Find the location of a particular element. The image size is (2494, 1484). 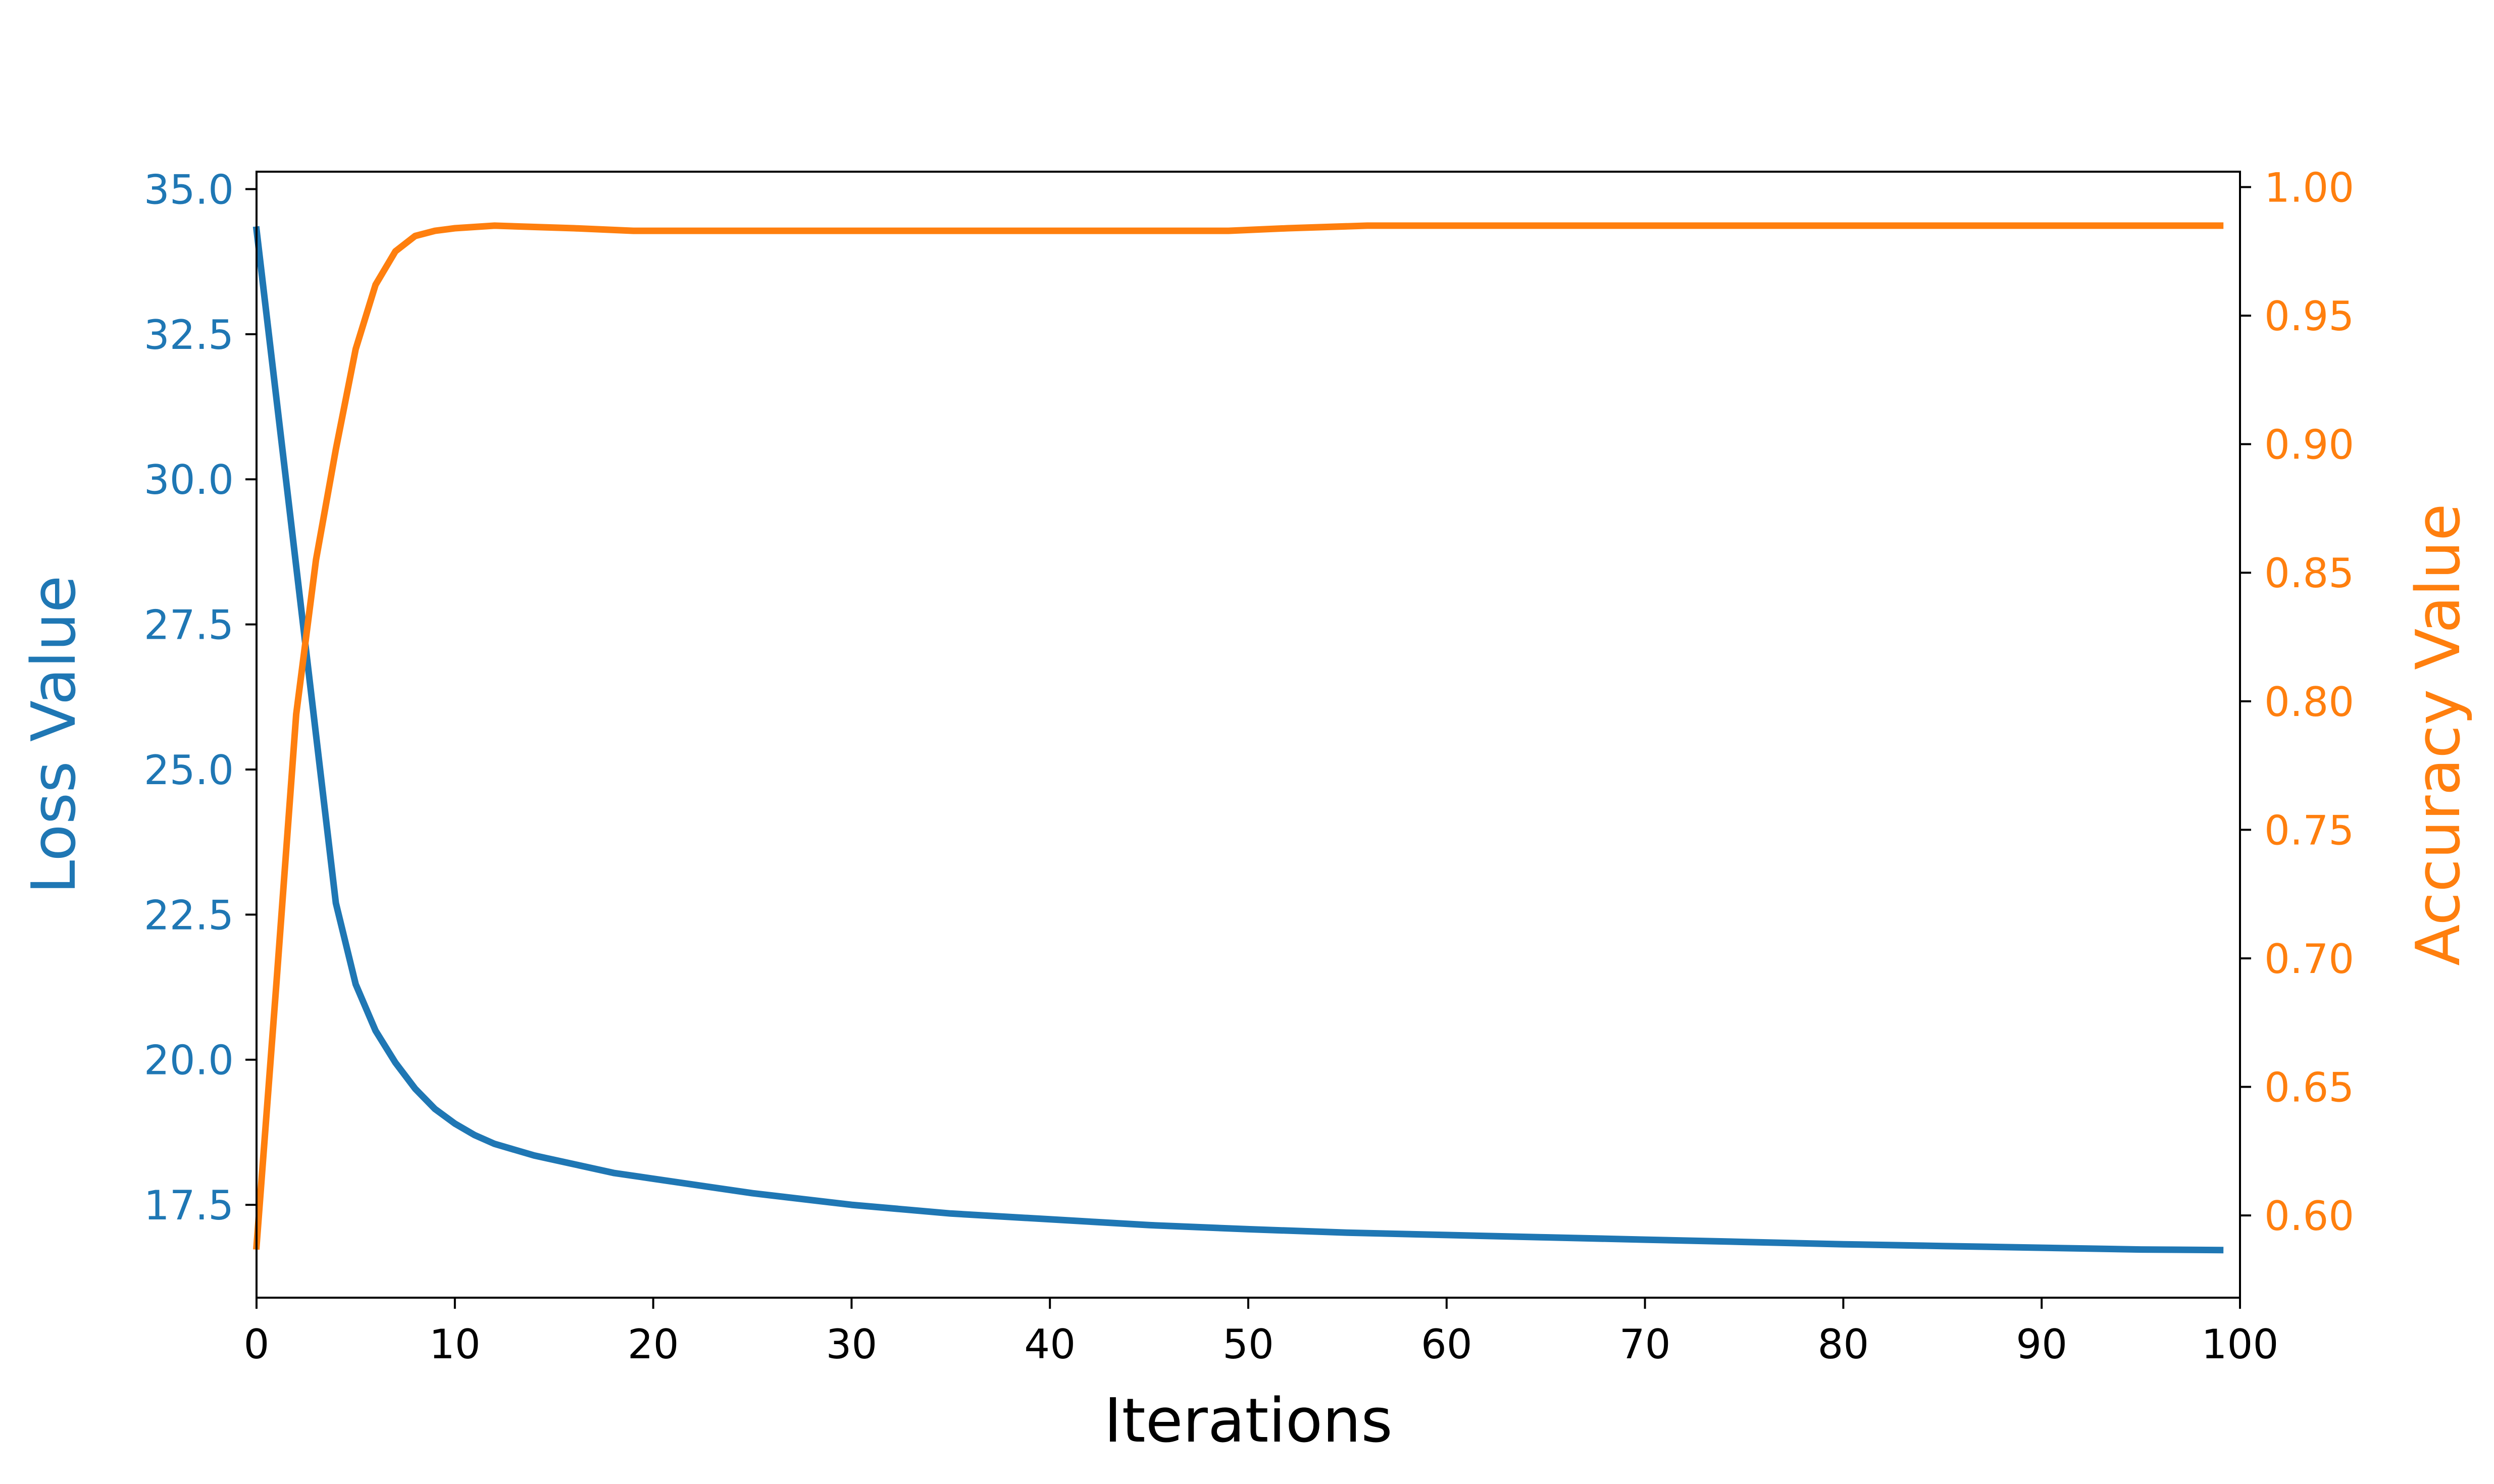

right-axis-label: Accuracy Value is located at coordinates (2439, 734).